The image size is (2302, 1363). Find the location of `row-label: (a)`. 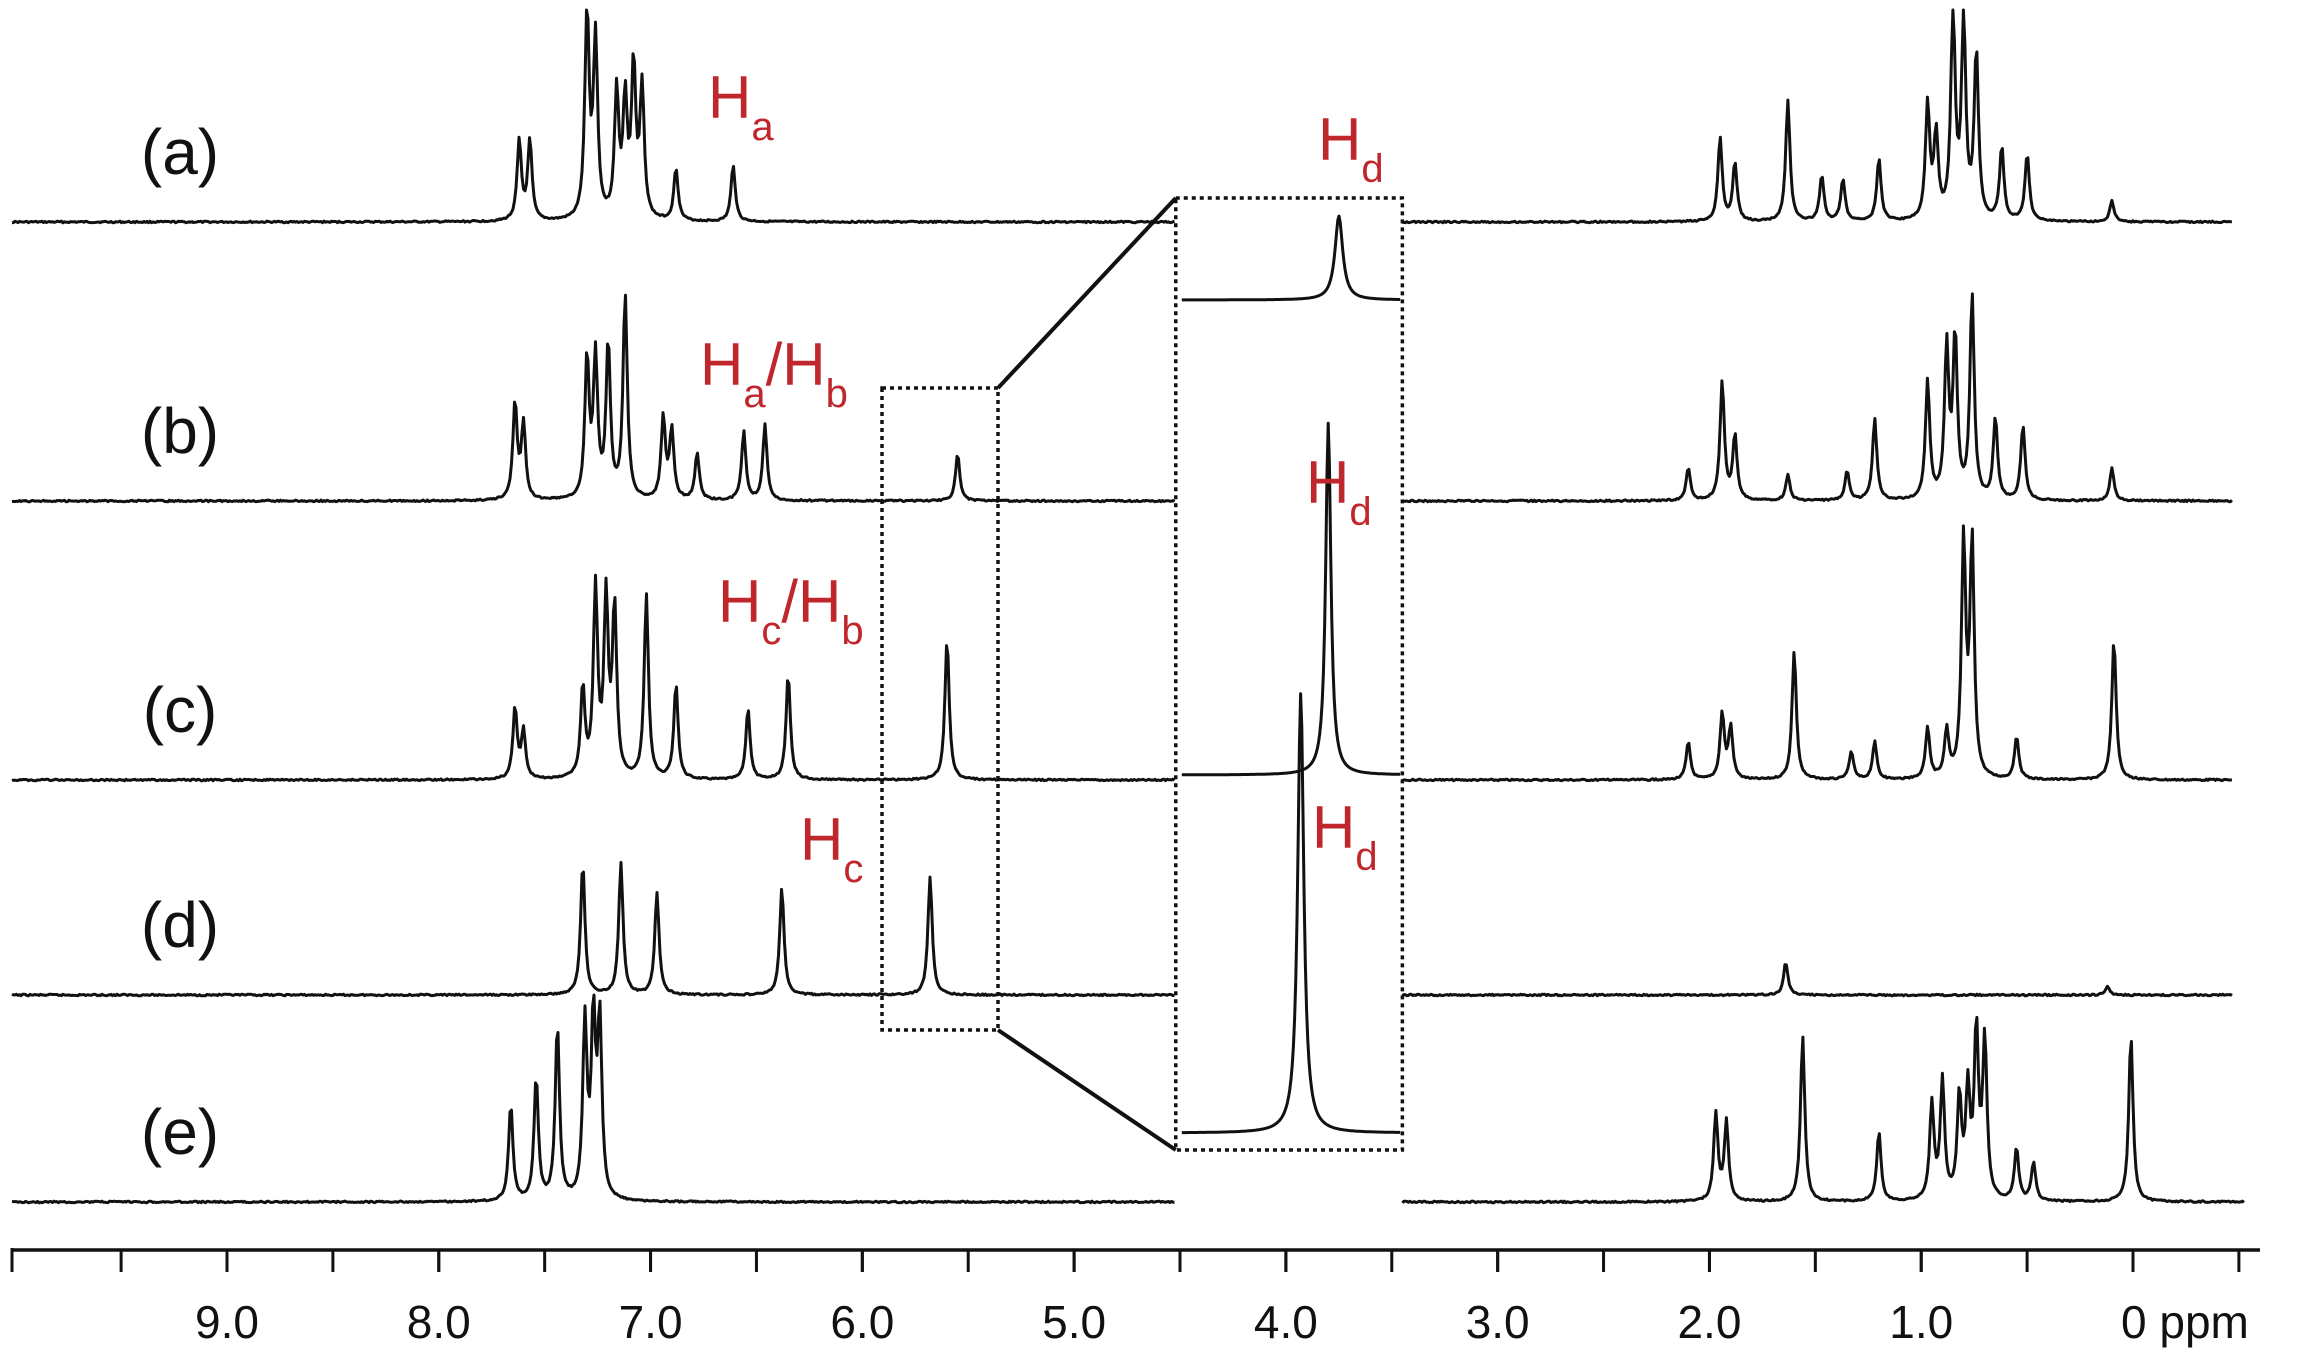

row-label: (a) is located at coordinates (180, 152).